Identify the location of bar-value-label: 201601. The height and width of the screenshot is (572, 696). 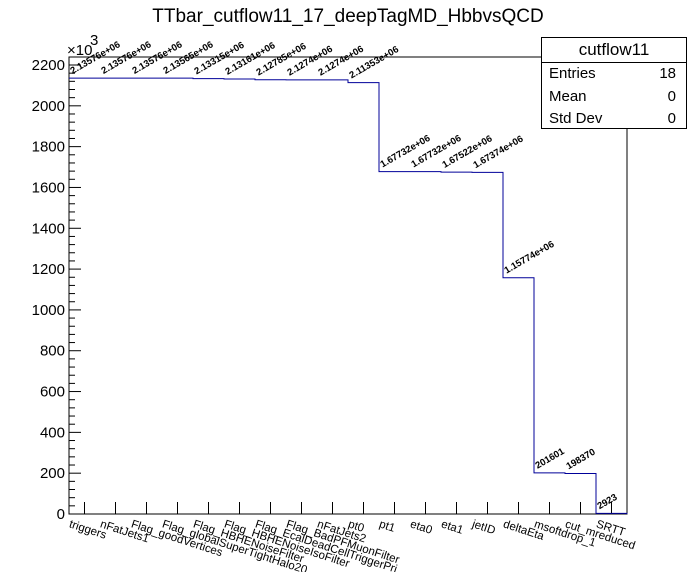
(551, 459).